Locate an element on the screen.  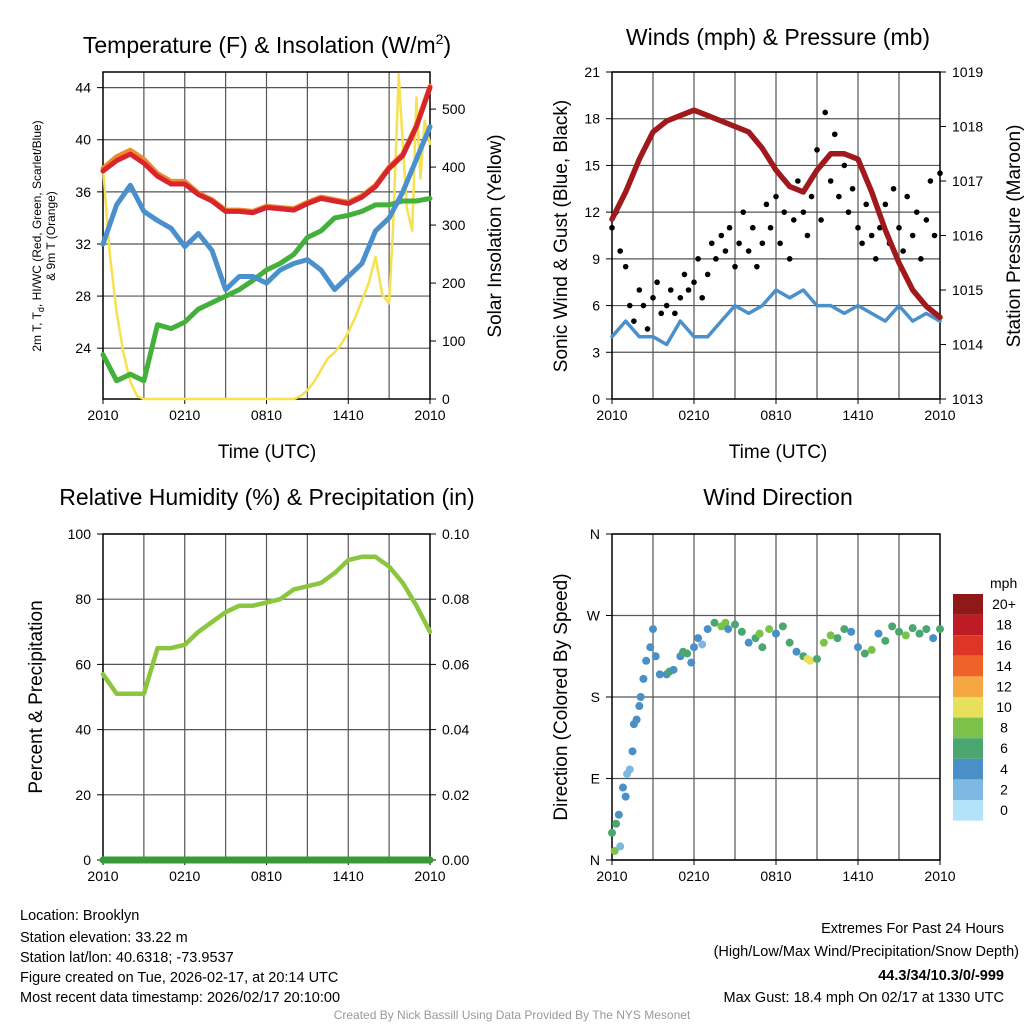
y-tick-label: 20 is located at coordinates (83, 795).